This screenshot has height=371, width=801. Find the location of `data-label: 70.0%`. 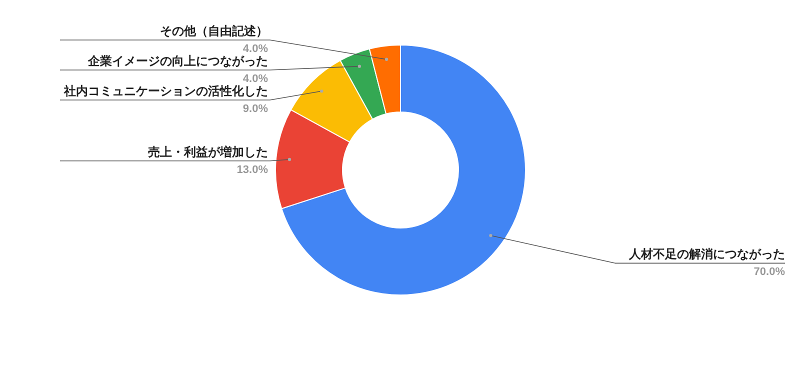

data-label: 70.0% is located at coordinates (770, 272).